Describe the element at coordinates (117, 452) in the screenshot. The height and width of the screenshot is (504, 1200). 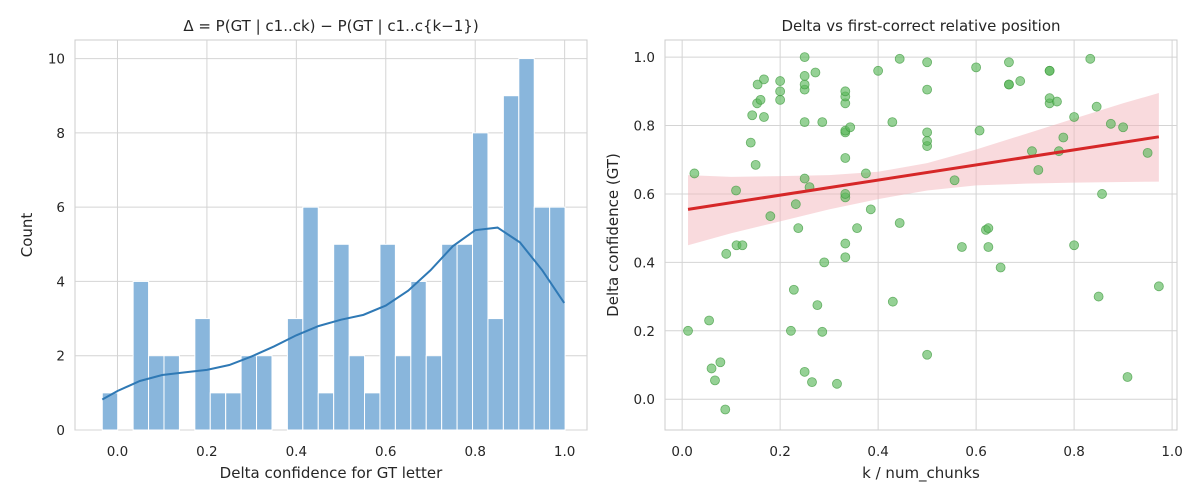
I see `x-tick-label: 0.0` at that location.